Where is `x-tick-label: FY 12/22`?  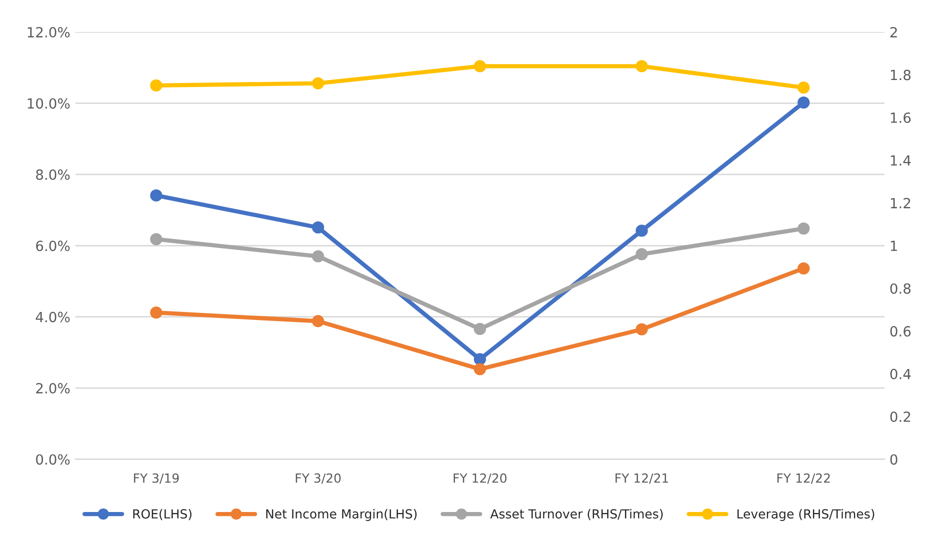
x-tick-label: FY 12/22 is located at coordinates (803, 478).